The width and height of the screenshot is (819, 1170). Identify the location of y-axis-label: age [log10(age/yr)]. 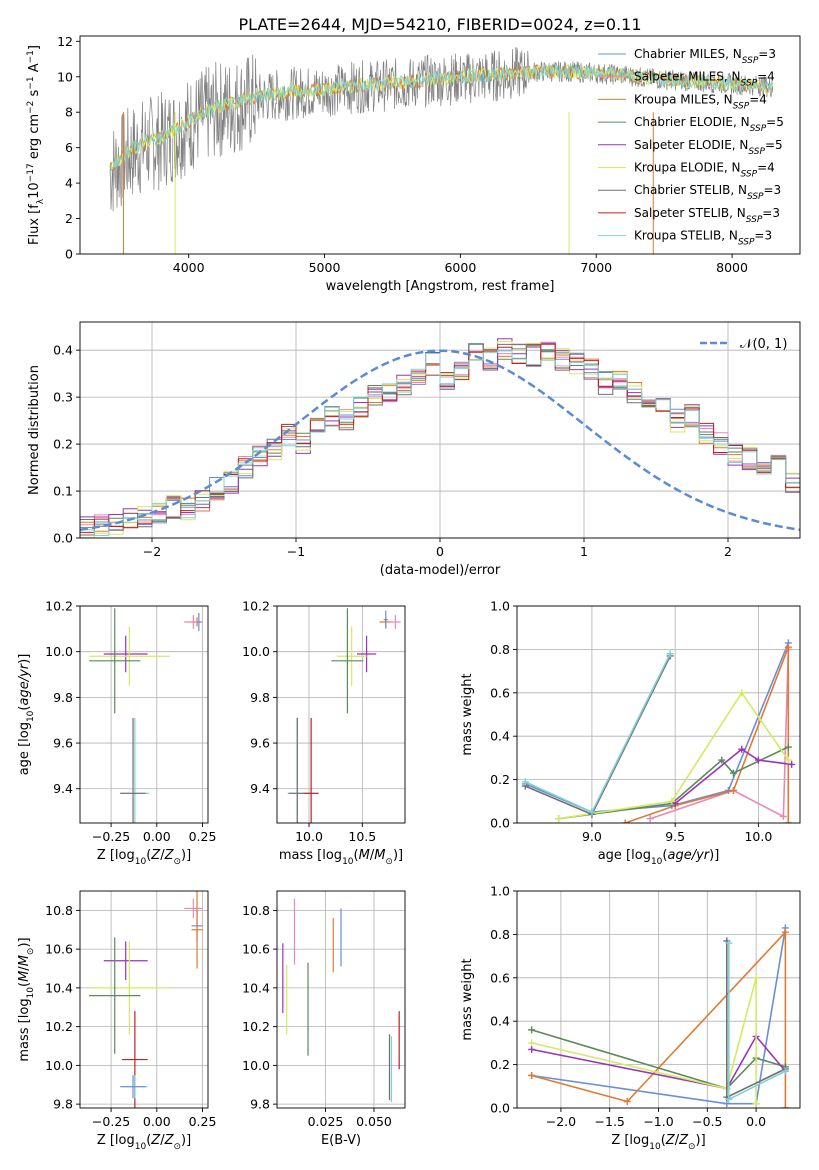
(26, 715).